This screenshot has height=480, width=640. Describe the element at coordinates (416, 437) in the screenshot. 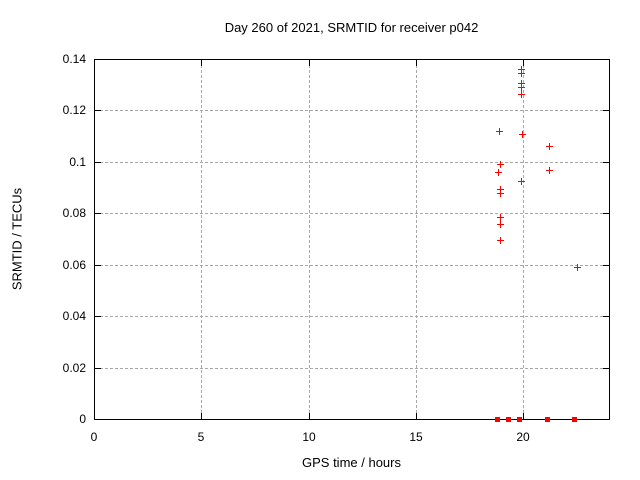

I see `x-tick-label: 15` at that location.